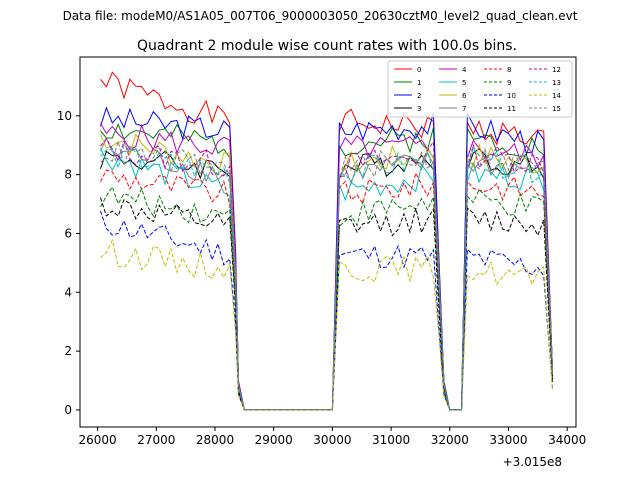  Describe the element at coordinates (480, 89) in the screenshot. I see `legend-frame` at that location.